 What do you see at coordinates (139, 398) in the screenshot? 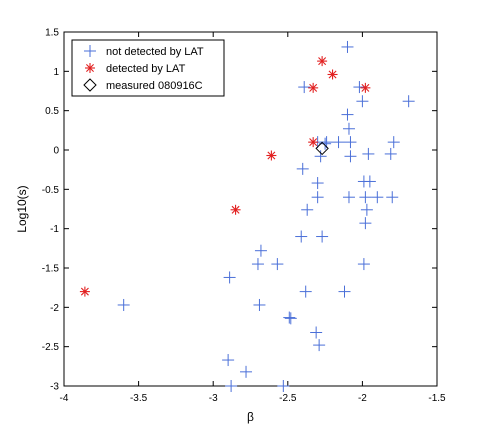
I see `x-tick-label: -3.5` at bounding box center [139, 398].